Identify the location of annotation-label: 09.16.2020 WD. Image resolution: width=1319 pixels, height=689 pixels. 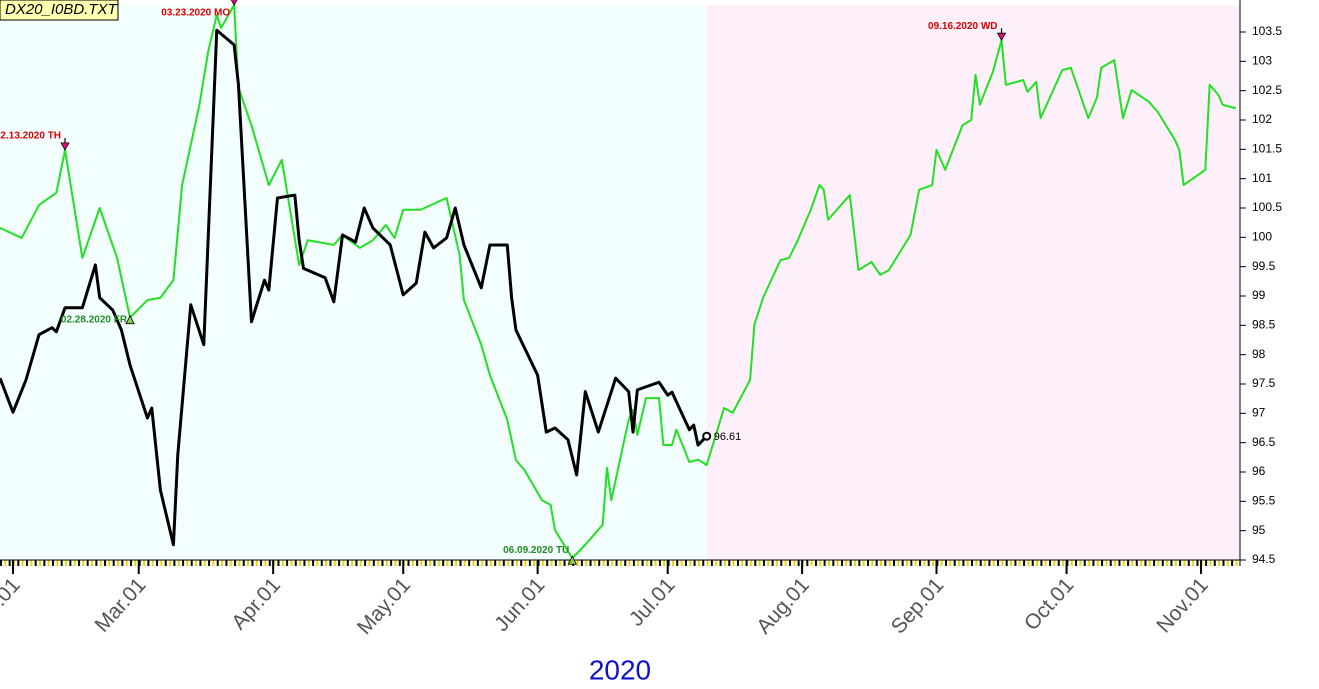
(963, 26).